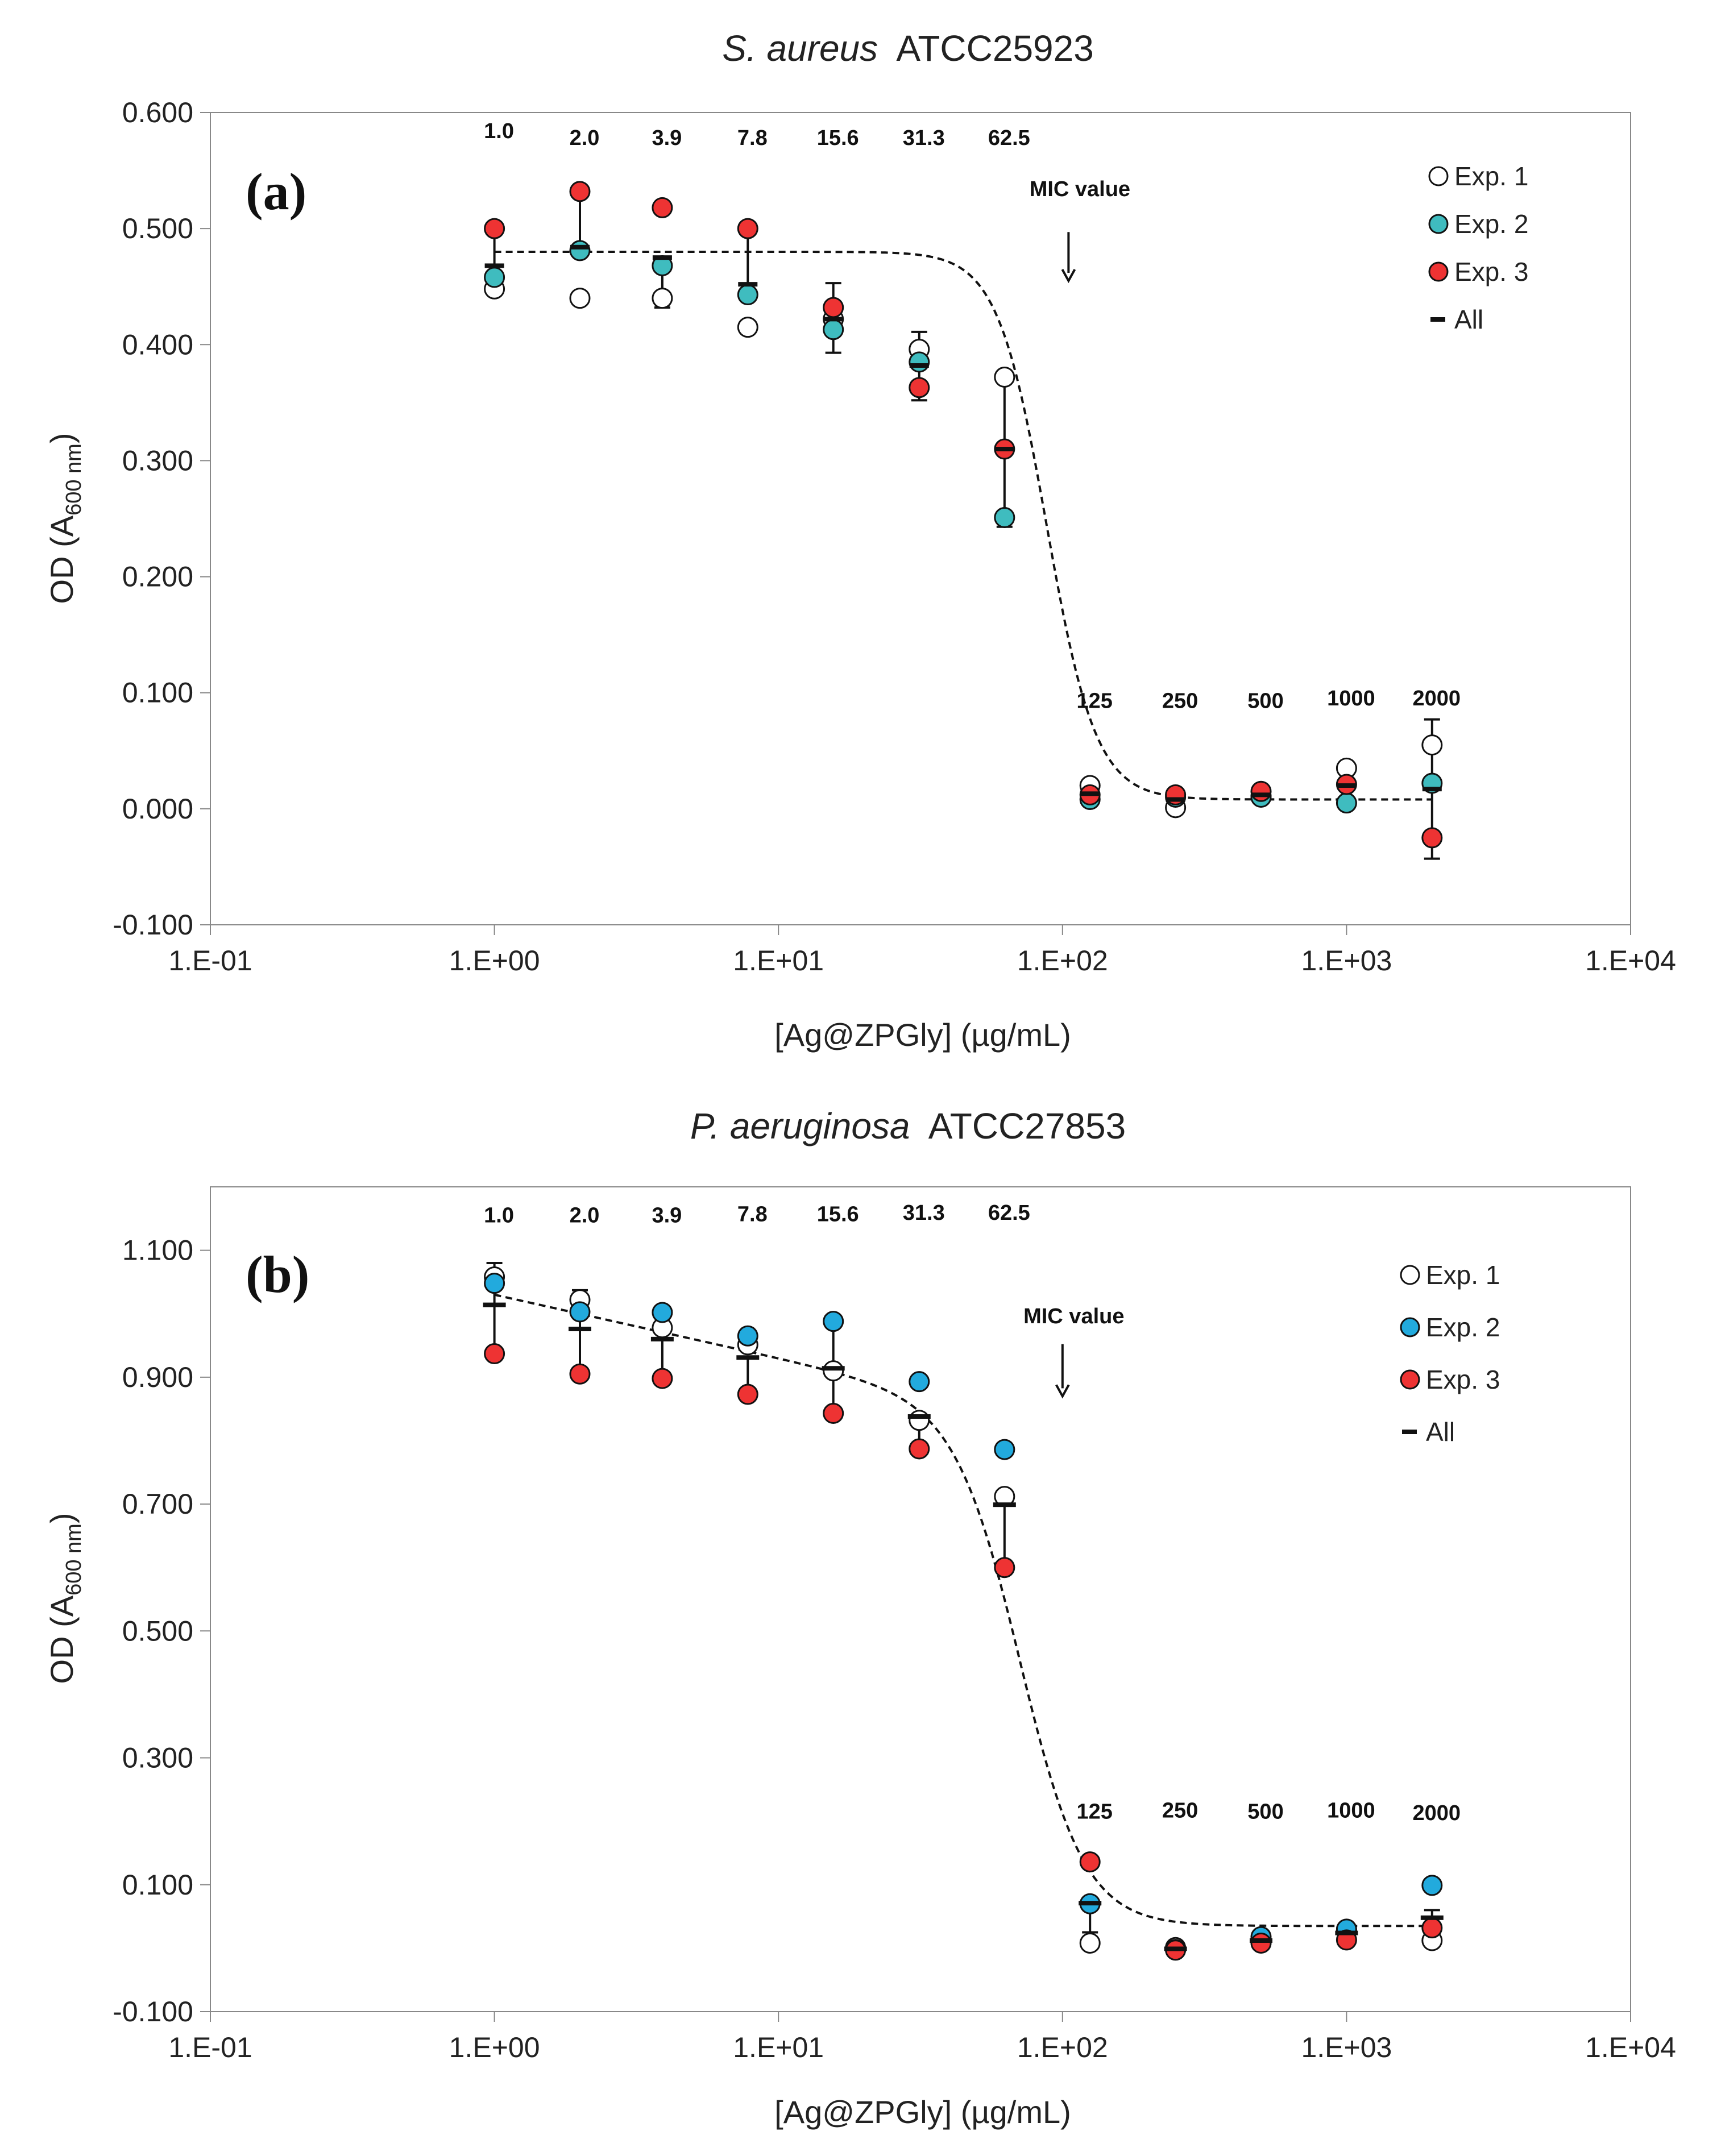  Describe the element at coordinates (1351, 1810) in the screenshot. I see `concentration-label: 1000` at that location.